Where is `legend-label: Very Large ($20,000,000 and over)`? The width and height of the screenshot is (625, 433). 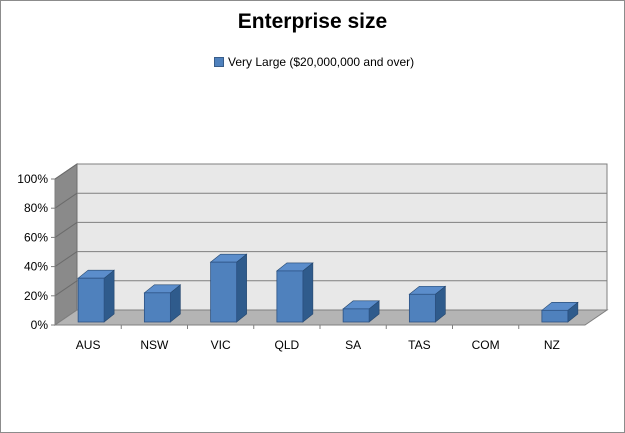 legend-label: Very Large ($20,000,000 and over) is located at coordinates (321, 62).